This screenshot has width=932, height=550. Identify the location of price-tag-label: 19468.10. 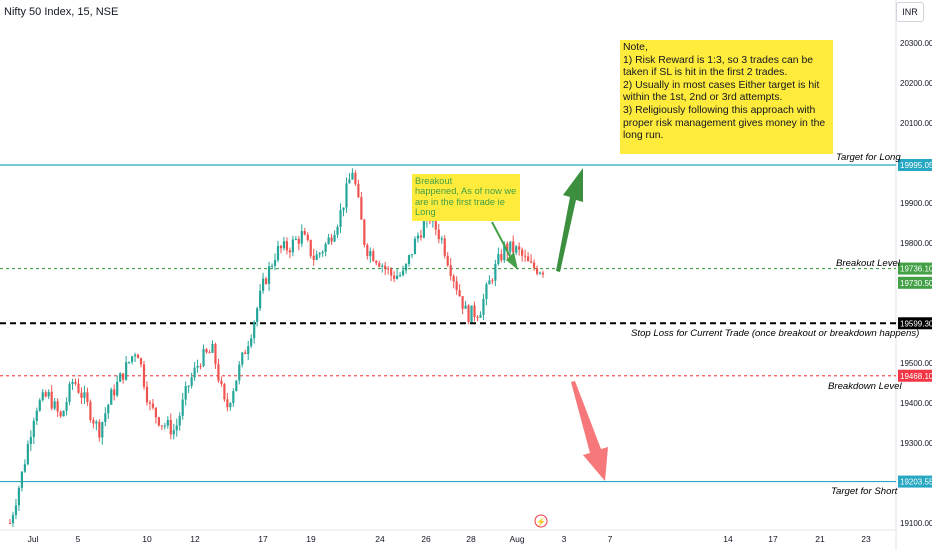
(916, 376).